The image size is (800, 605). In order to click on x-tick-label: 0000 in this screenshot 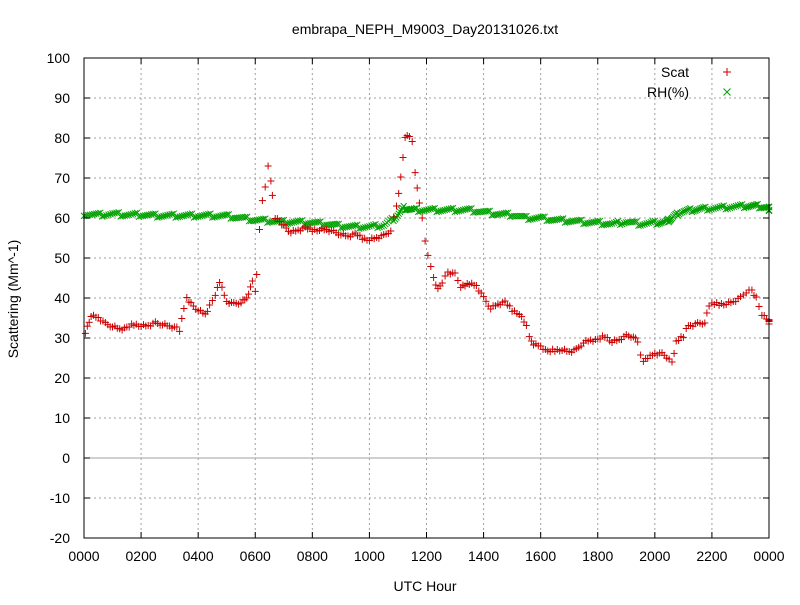, I will do `click(768, 556)`.